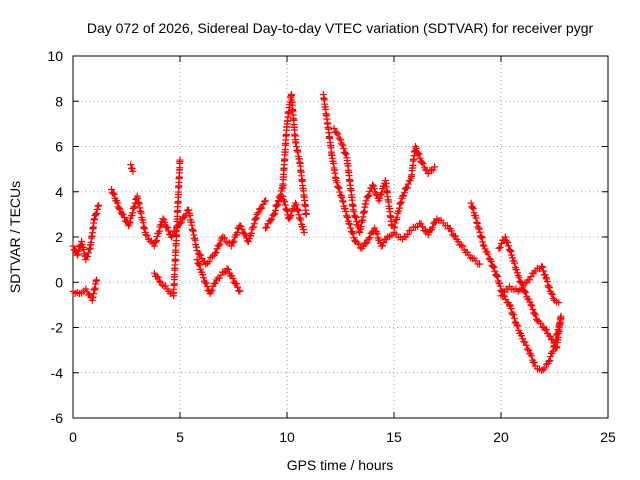  I want to click on y-axis-label: SDTVAR / TECUs, so click(15, 237).